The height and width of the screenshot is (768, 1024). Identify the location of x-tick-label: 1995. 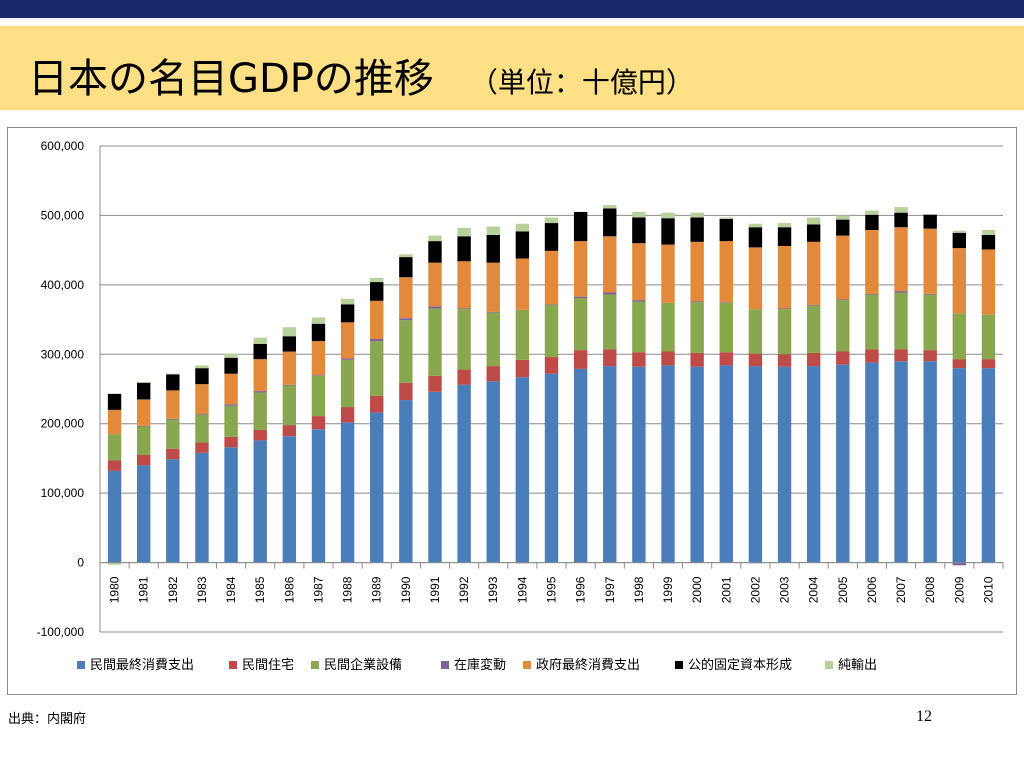
(552, 589).